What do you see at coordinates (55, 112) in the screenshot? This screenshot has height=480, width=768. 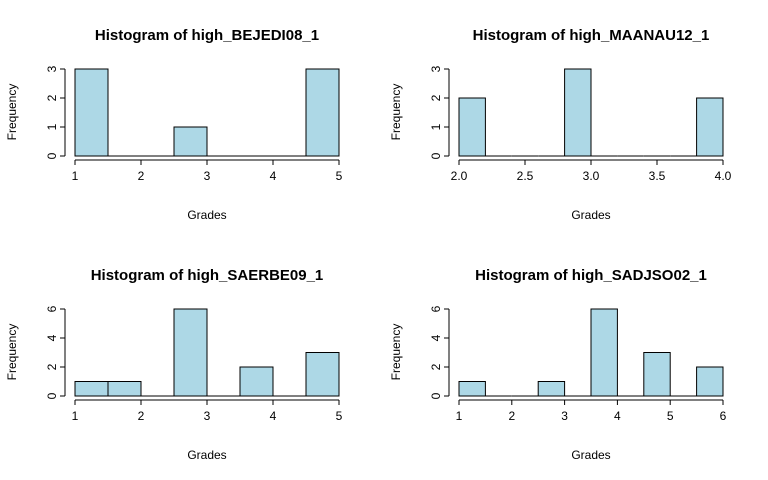 I see `panel-1-y-axis: 0 1 2 3` at bounding box center [55, 112].